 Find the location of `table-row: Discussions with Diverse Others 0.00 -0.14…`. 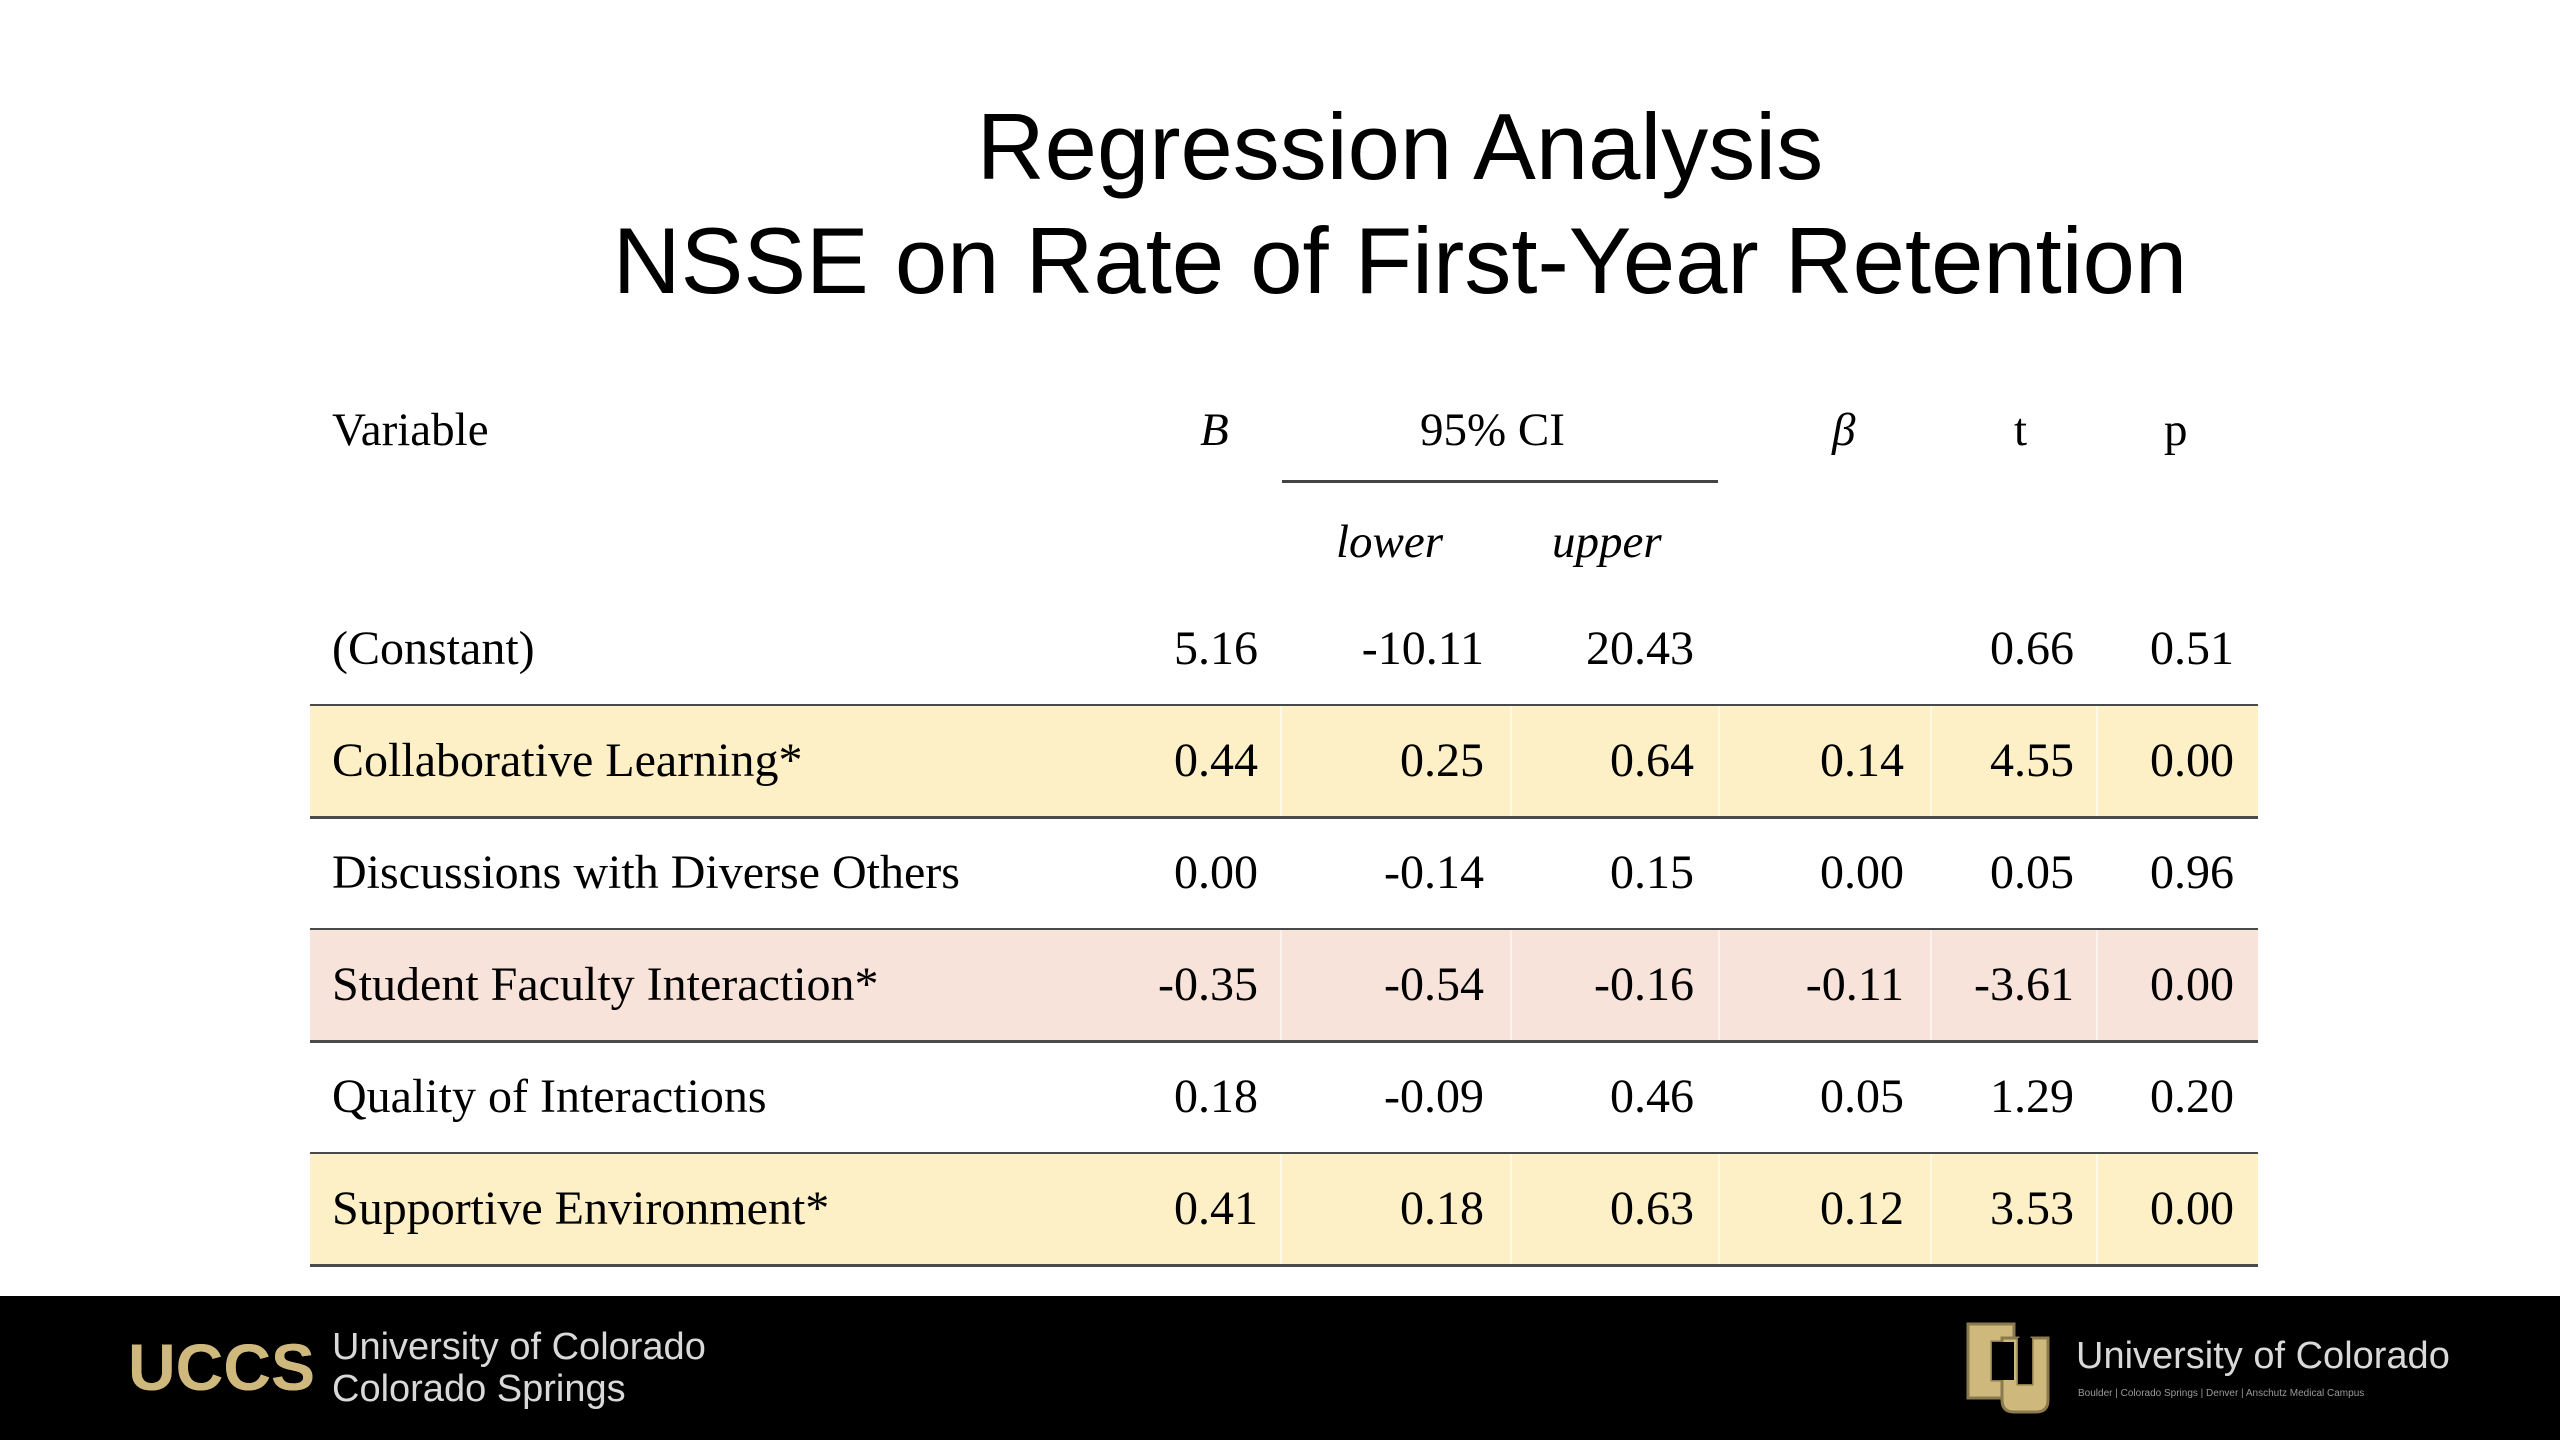

table-row: Discussions with Diverse Others 0.00 -0.14… is located at coordinates (1284, 873).